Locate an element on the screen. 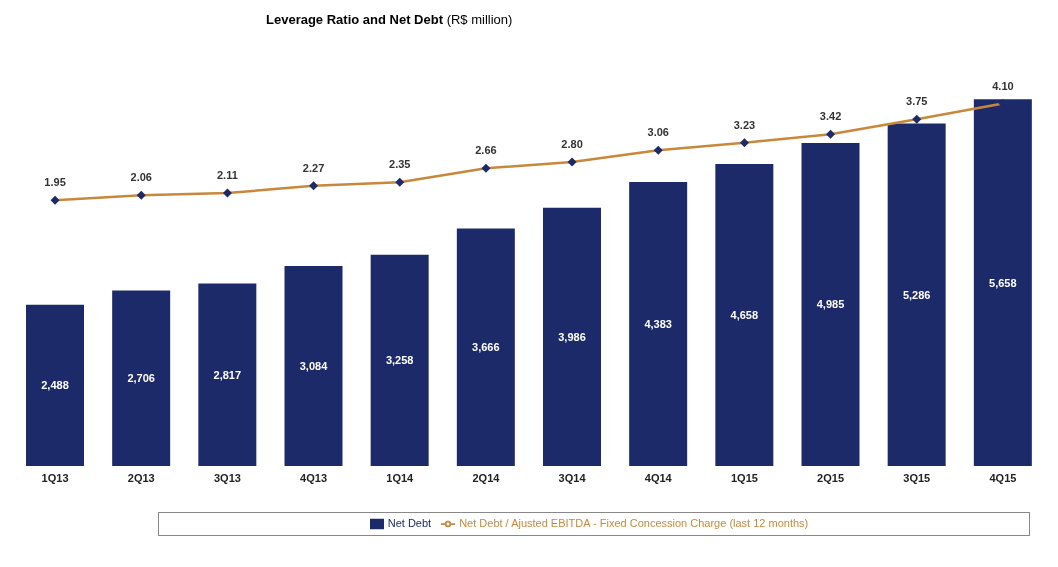 The image size is (1058, 567). chart-subtitle: (R$ million) is located at coordinates (479, 19).